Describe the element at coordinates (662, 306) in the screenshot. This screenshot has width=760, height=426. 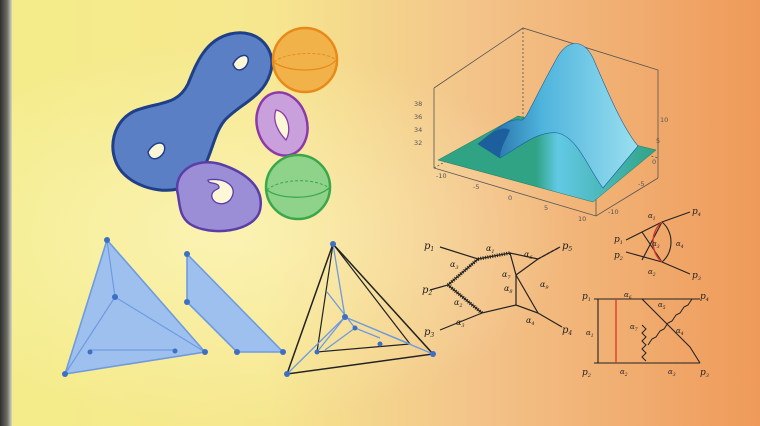
I see `svg-text: α5` at that location.